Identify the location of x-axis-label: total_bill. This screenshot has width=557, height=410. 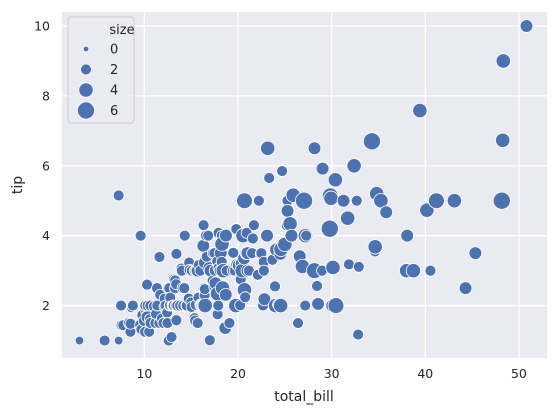
(304, 397).